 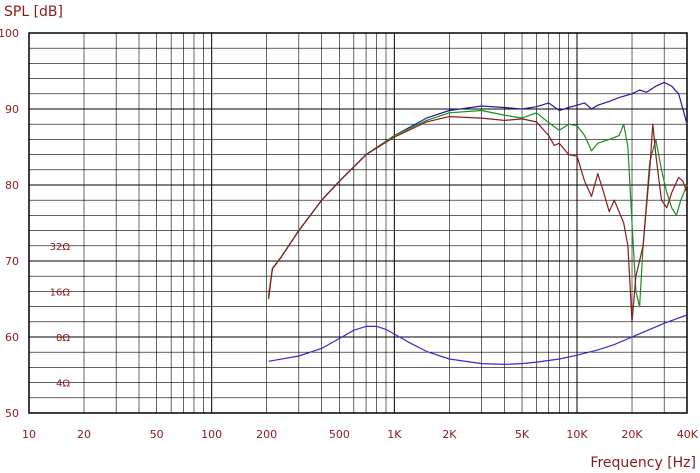 I want to click on impedance-label: 8Ω, so click(x=63, y=338).